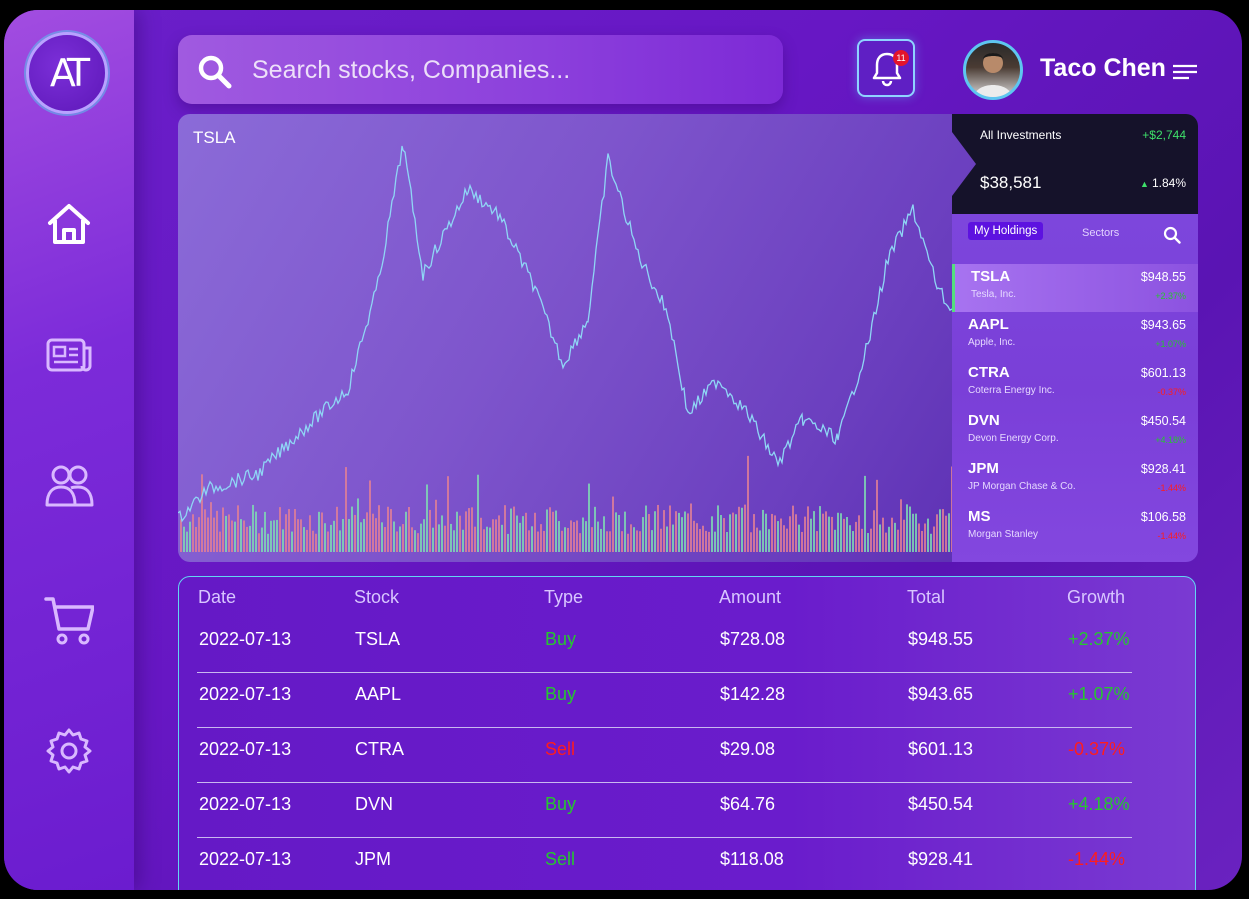 The image size is (1249, 899). What do you see at coordinates (502, 70) in the screenshot?
I see `search-input` at bounding box center [502, 70].